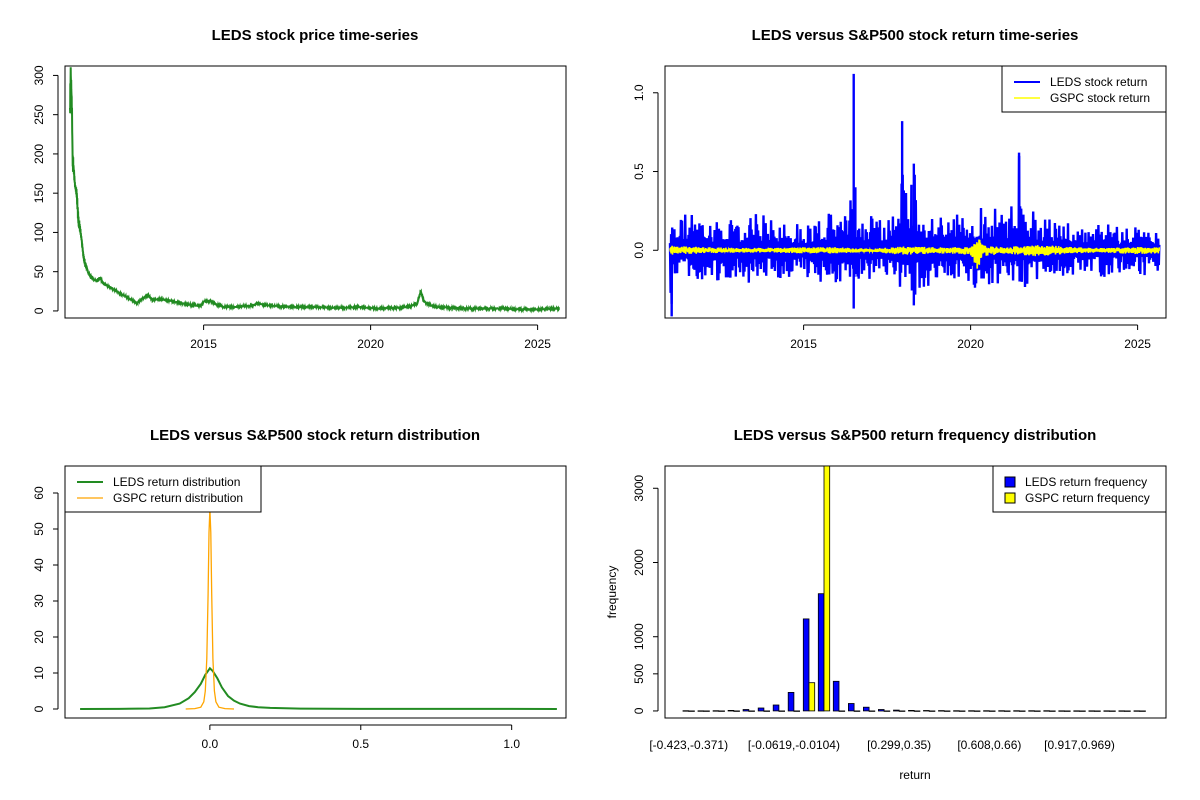  I want to click on y-tick-label: 100, so click(39, 232).